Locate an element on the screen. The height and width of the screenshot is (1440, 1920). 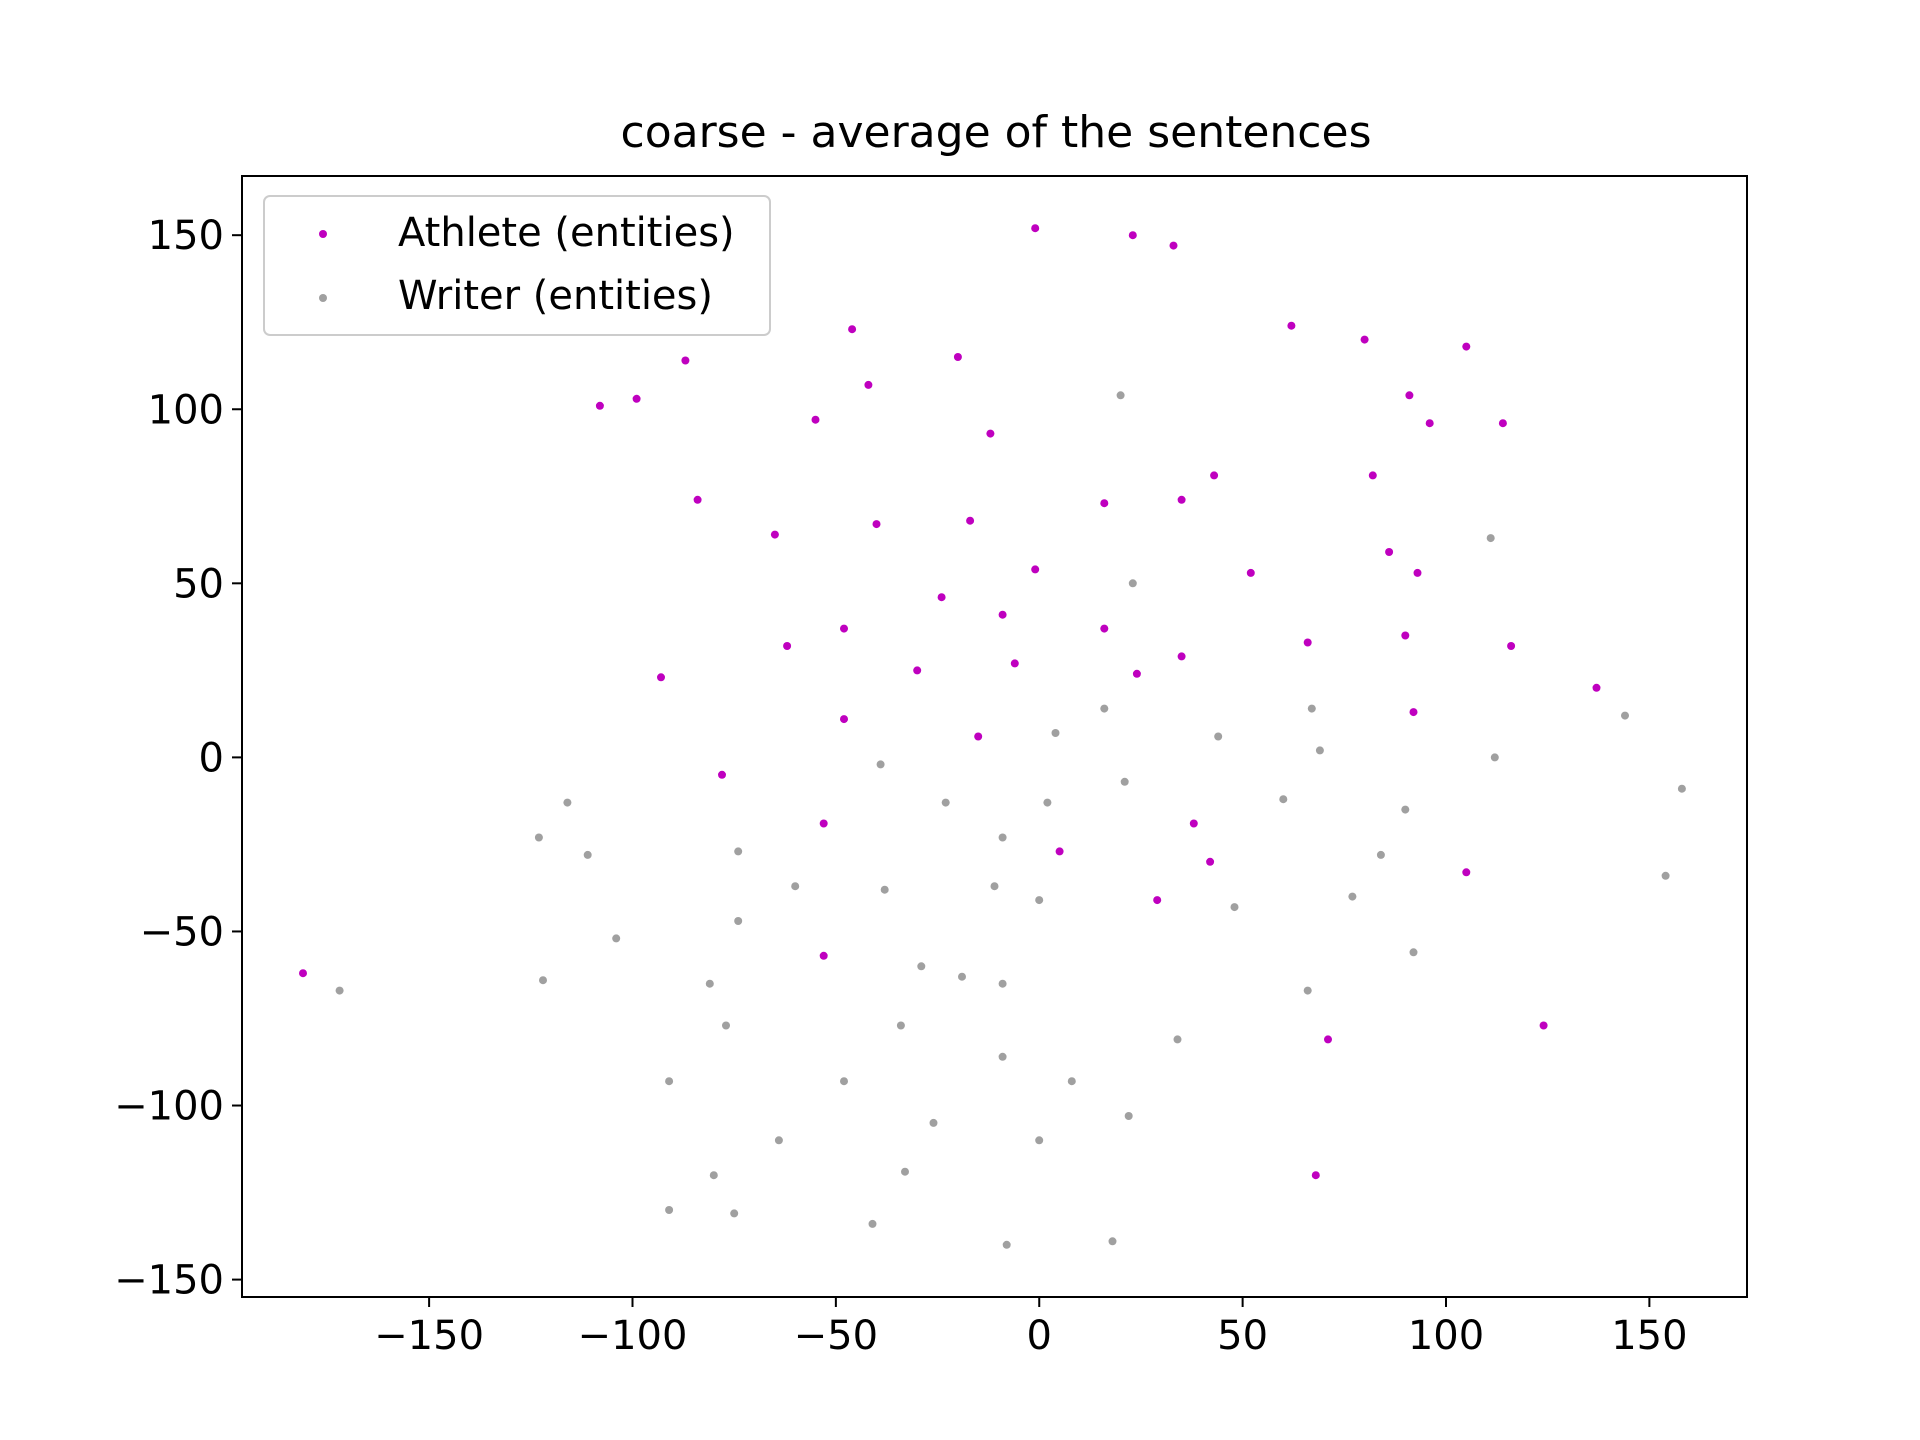
x-tick-label: 50 is located at coordinates (1242, 1336).